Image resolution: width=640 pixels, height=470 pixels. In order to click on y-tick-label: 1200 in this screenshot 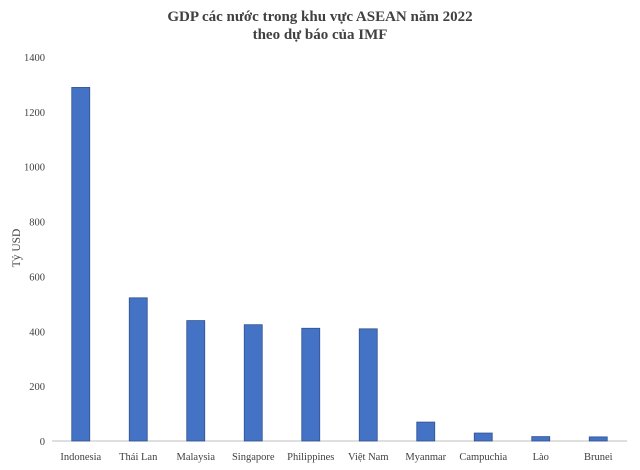, I will do `click(34, 113)`.